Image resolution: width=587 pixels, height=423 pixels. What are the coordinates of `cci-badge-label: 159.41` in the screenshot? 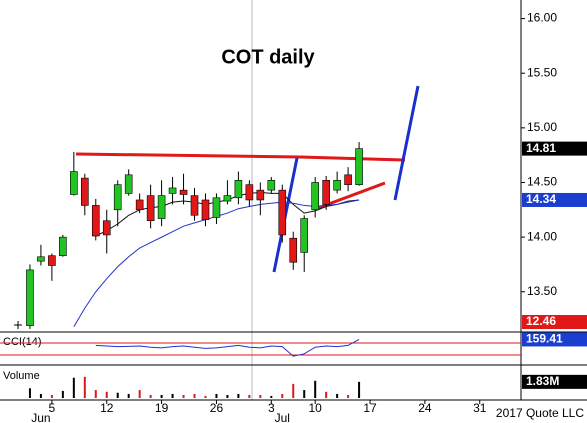 It's located at (544, 339).